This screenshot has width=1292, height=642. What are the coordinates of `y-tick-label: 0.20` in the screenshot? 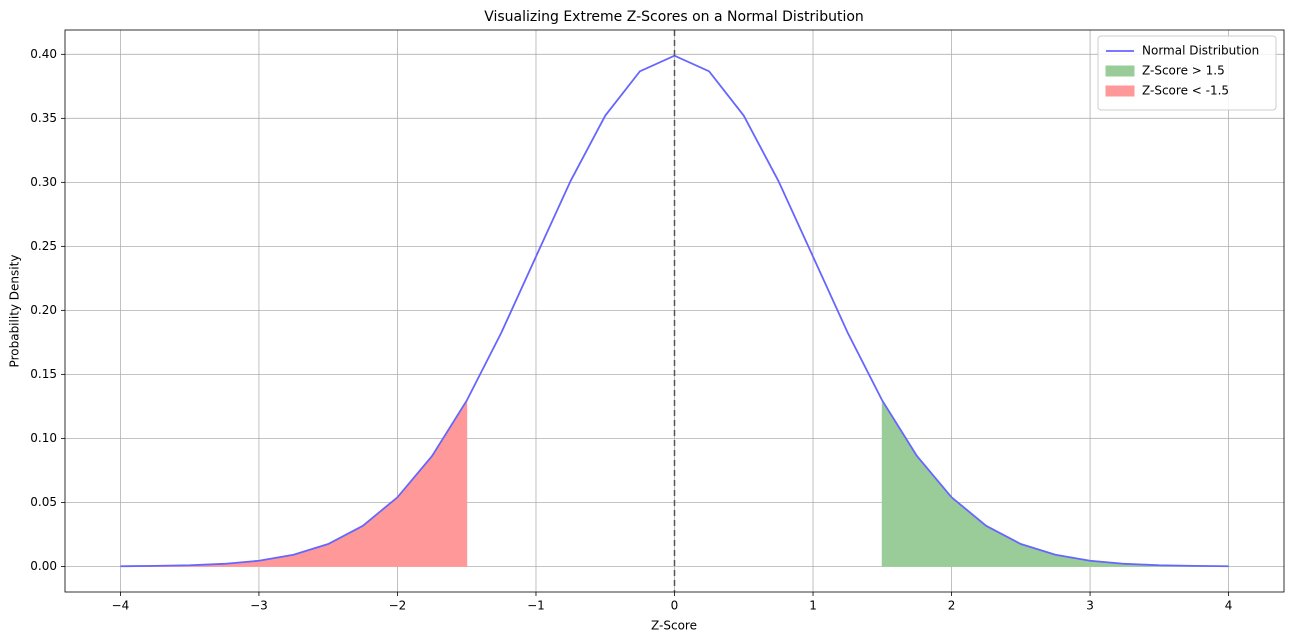 It's located at (43, 310).